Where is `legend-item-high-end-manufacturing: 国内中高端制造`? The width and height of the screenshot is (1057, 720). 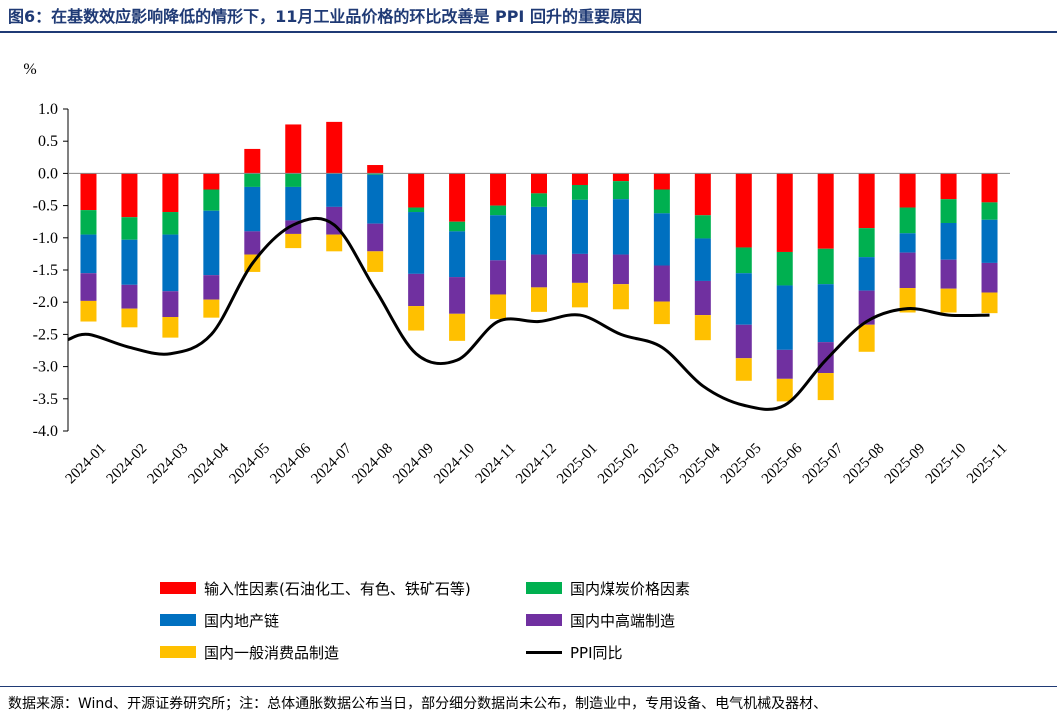 legend-item-high-end-manufacturing: 国内中高端制造 is located at coordinates (600, 620).